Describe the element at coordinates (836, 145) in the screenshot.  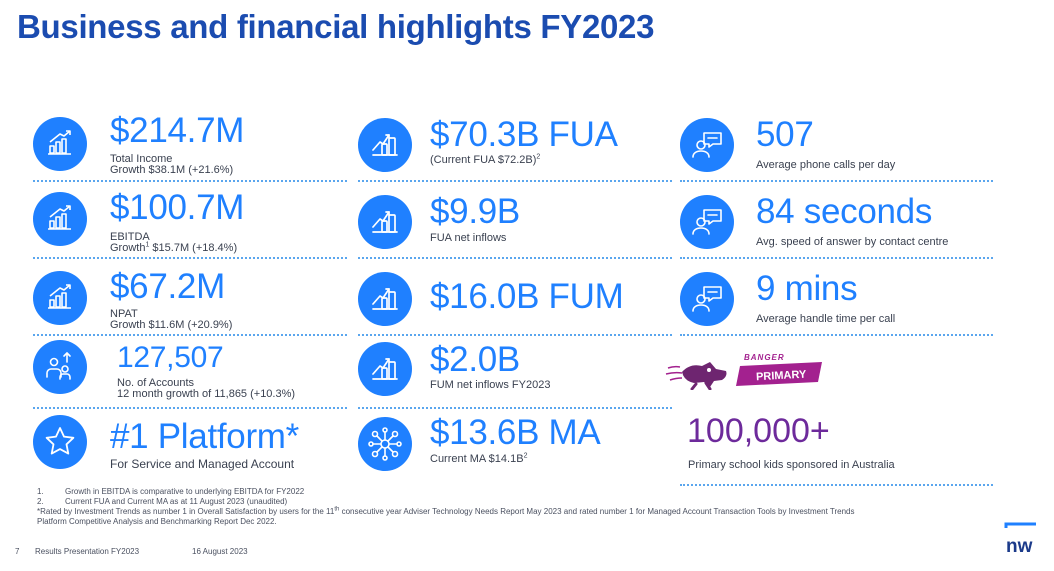
I see `phone-calls-tile: 507 Average phone calls per day` at that location.